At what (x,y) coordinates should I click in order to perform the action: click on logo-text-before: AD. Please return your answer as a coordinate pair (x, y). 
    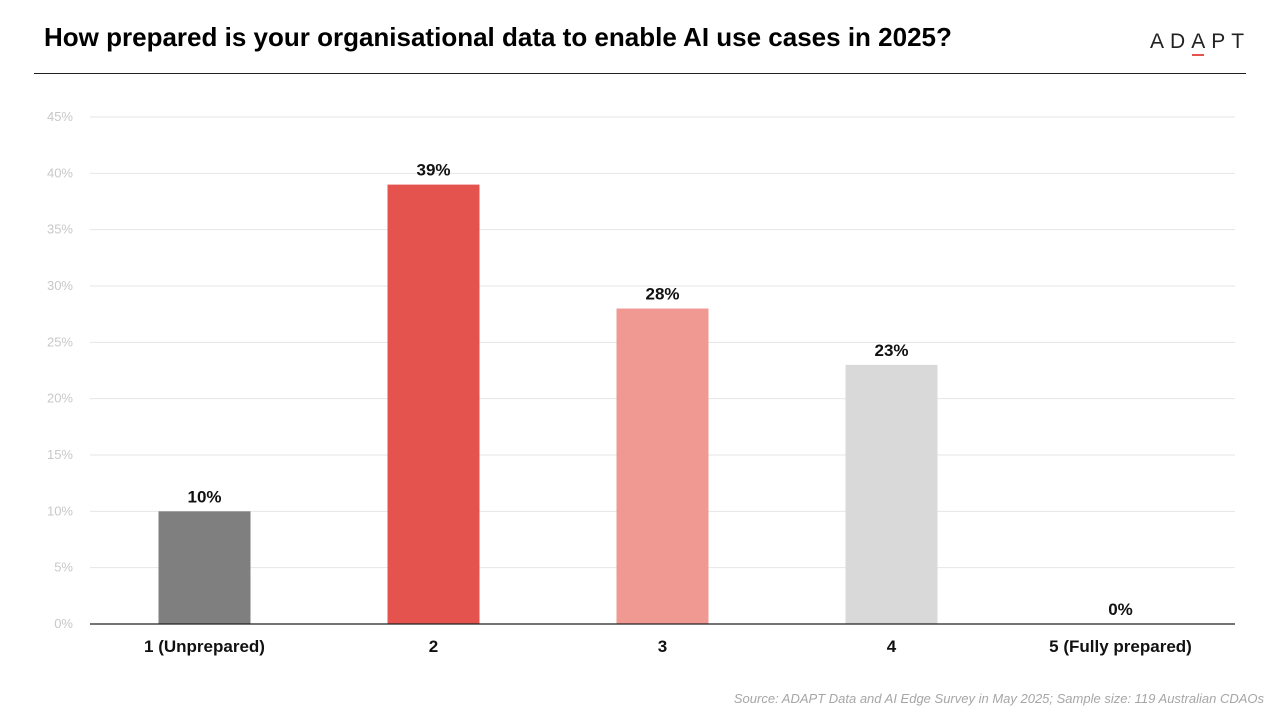
    Looking at the image, I should click on (1171, 41).